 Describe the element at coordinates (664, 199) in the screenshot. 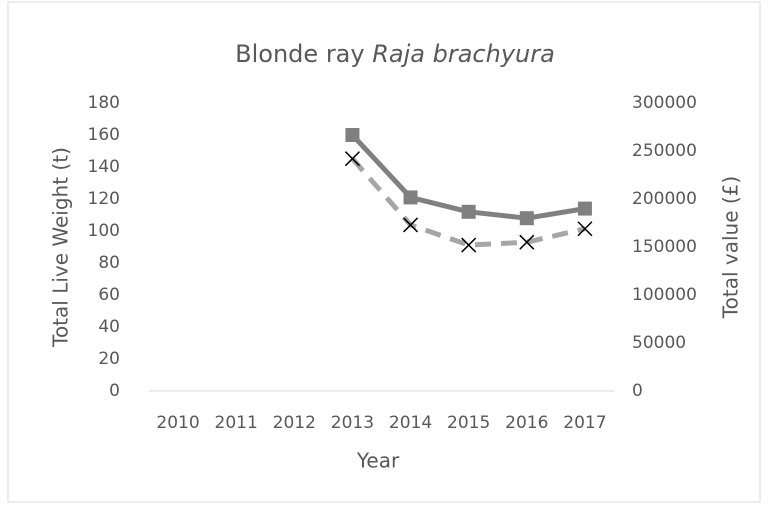

I see `y2-tick-label: 200000` at that location.